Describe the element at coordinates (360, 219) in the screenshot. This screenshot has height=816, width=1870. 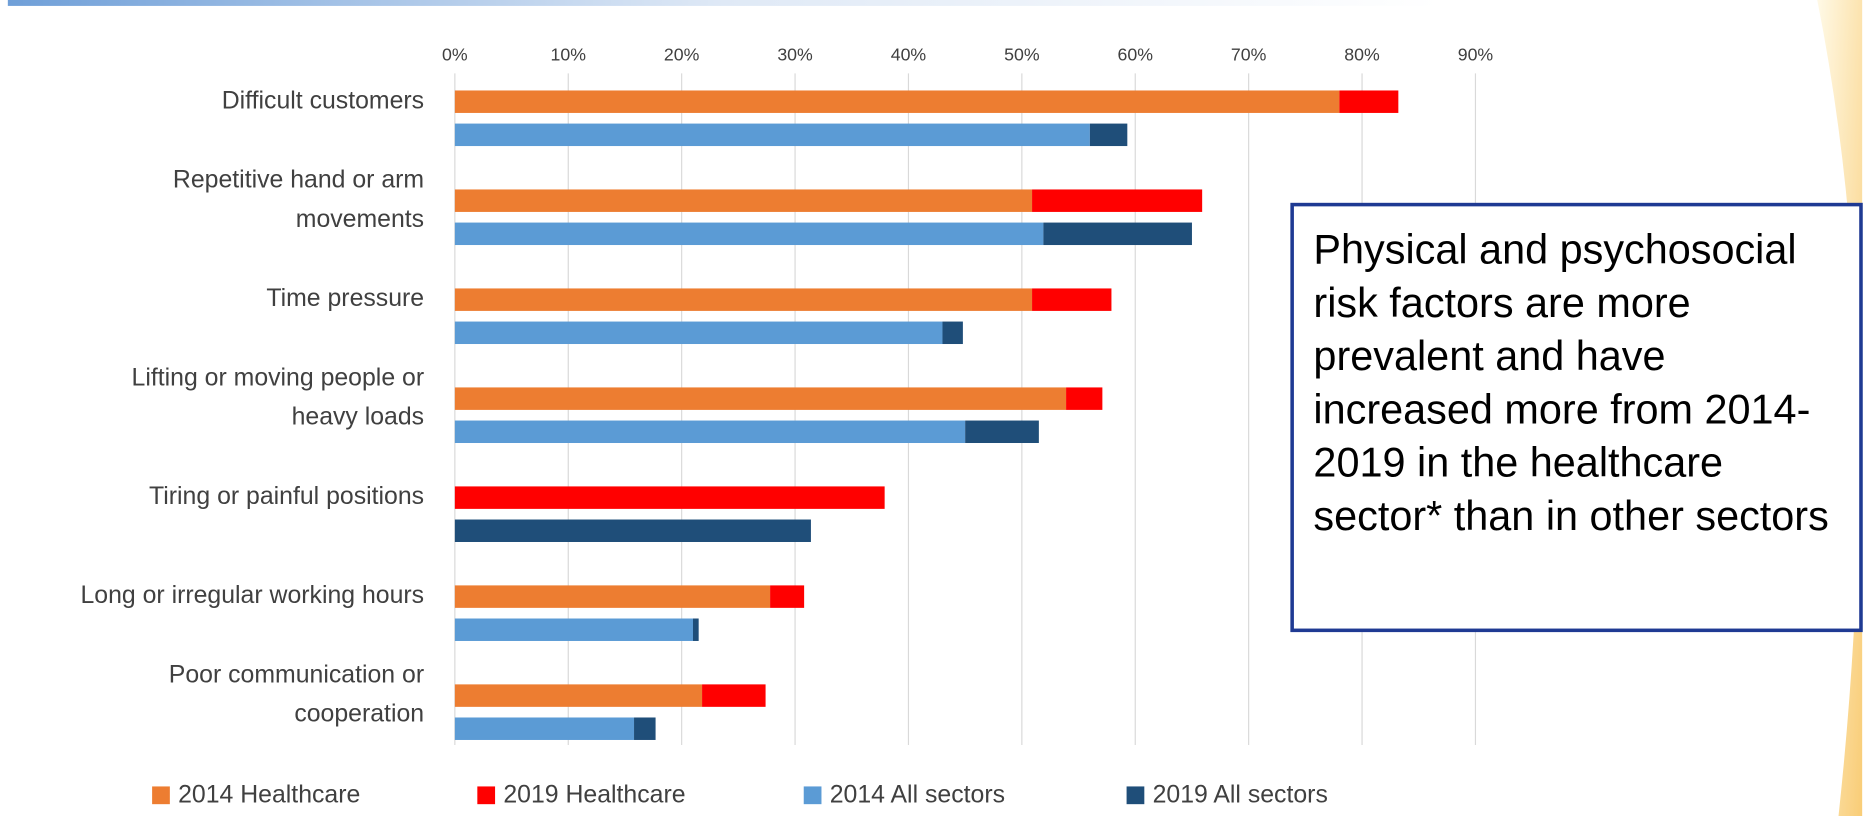
I see `category-label: movements` at that location.